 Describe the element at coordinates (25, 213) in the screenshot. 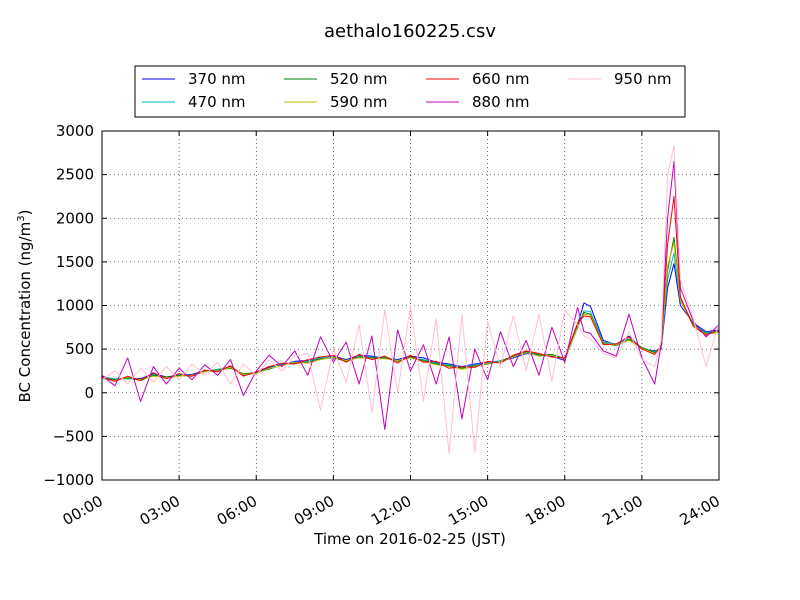

I see `y-axis-label-end: )` at that location.